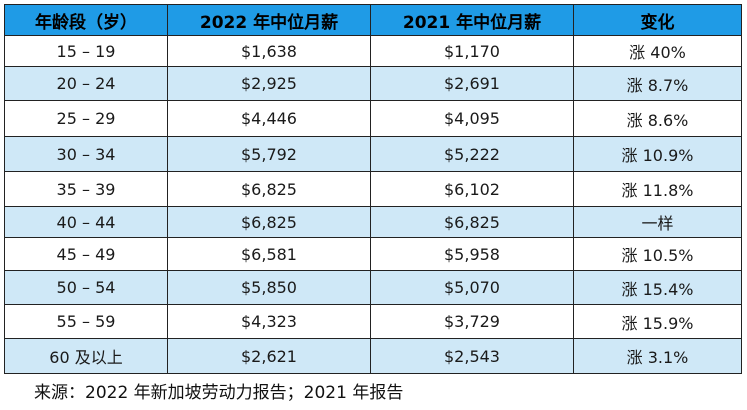 The height and width of the screenshot is (410, 747). What do you see at coordinates (269, 118) in the screenshot?
I see `cell-2022: $4,446` at bounding box center [269, 118].